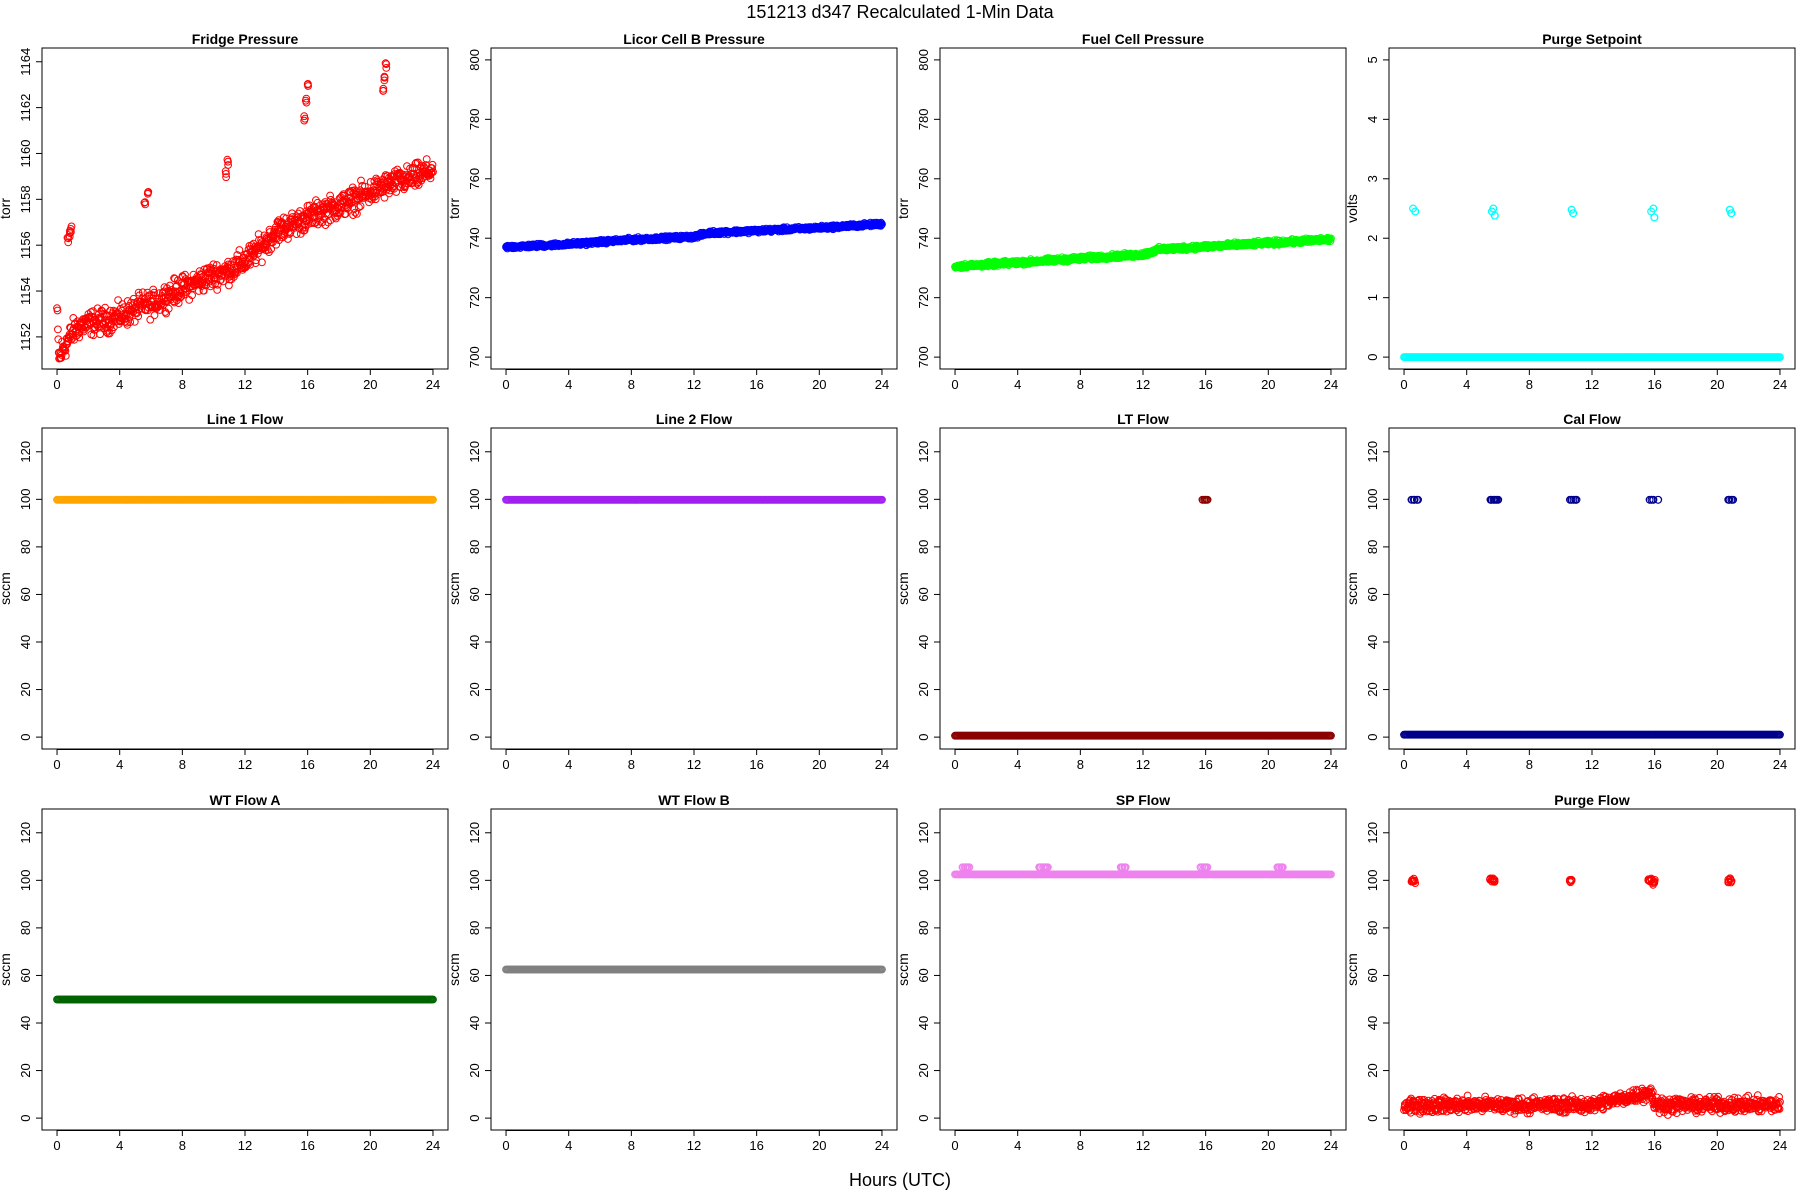 Image resolution: width=1800 pixels, height=1200 pixels. Describe the element at coordinates (25, 153) in the screenshot. I see `y-tick-label: 1160` at that location.